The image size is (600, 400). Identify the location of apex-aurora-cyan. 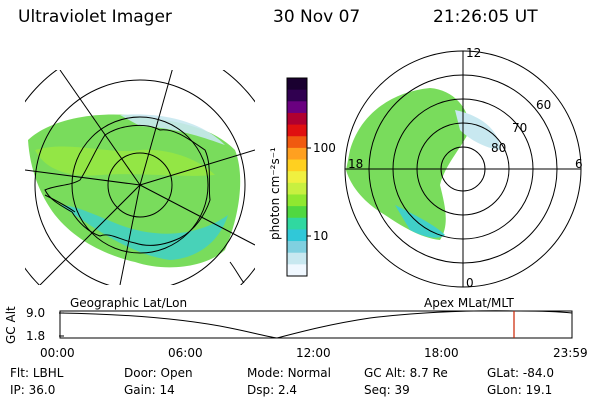
(420, 221).